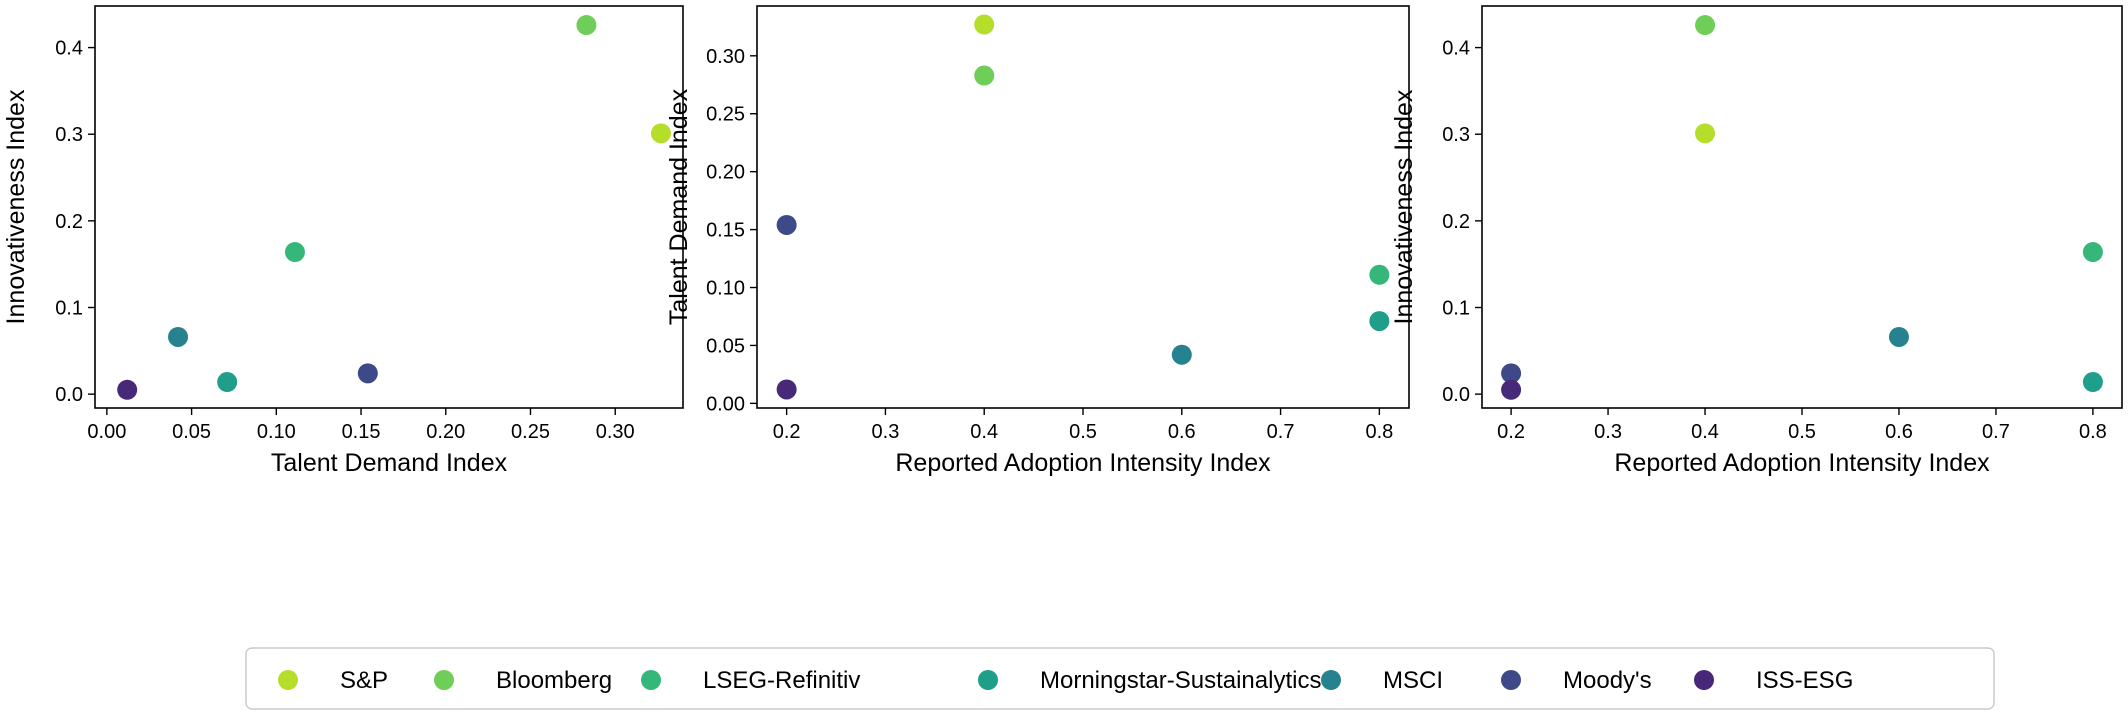 The height and width of the screenshot is (716, 2128). Describe the element at coordinates (679, 206) in the screenshot. I see `y-axis-label: Talent Demand Index` at that location.